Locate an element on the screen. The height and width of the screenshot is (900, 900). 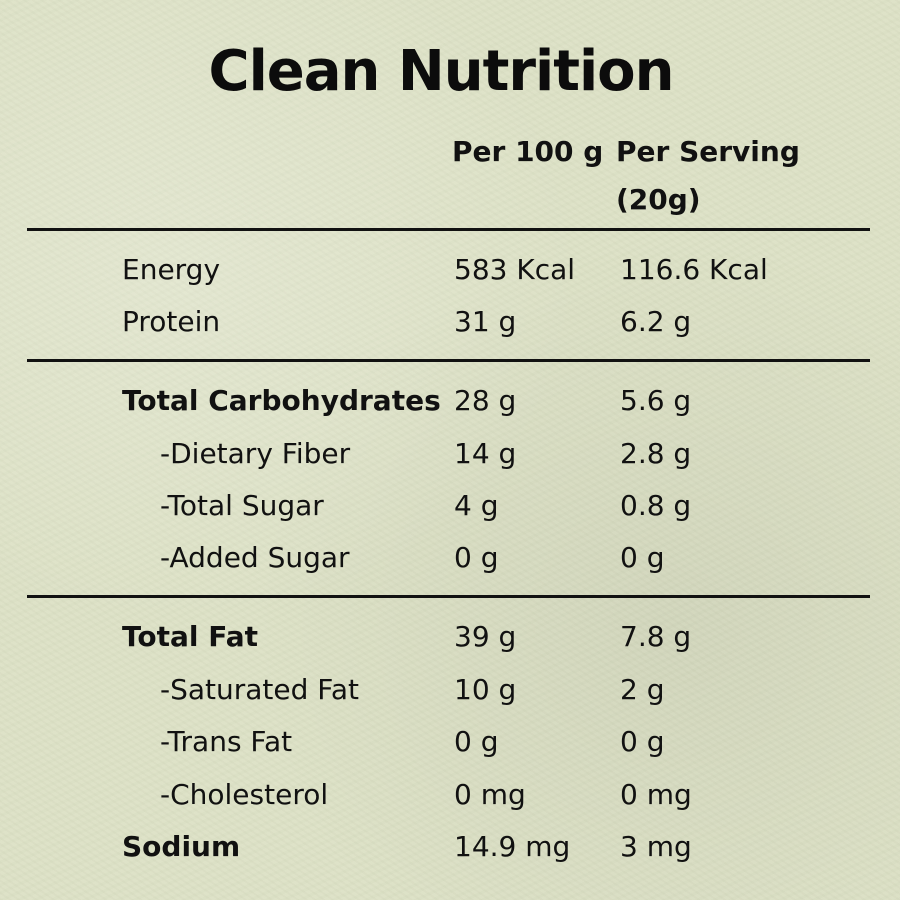
row-total-sugar-label: -Total Sugar is located at coordinates (242, 505).